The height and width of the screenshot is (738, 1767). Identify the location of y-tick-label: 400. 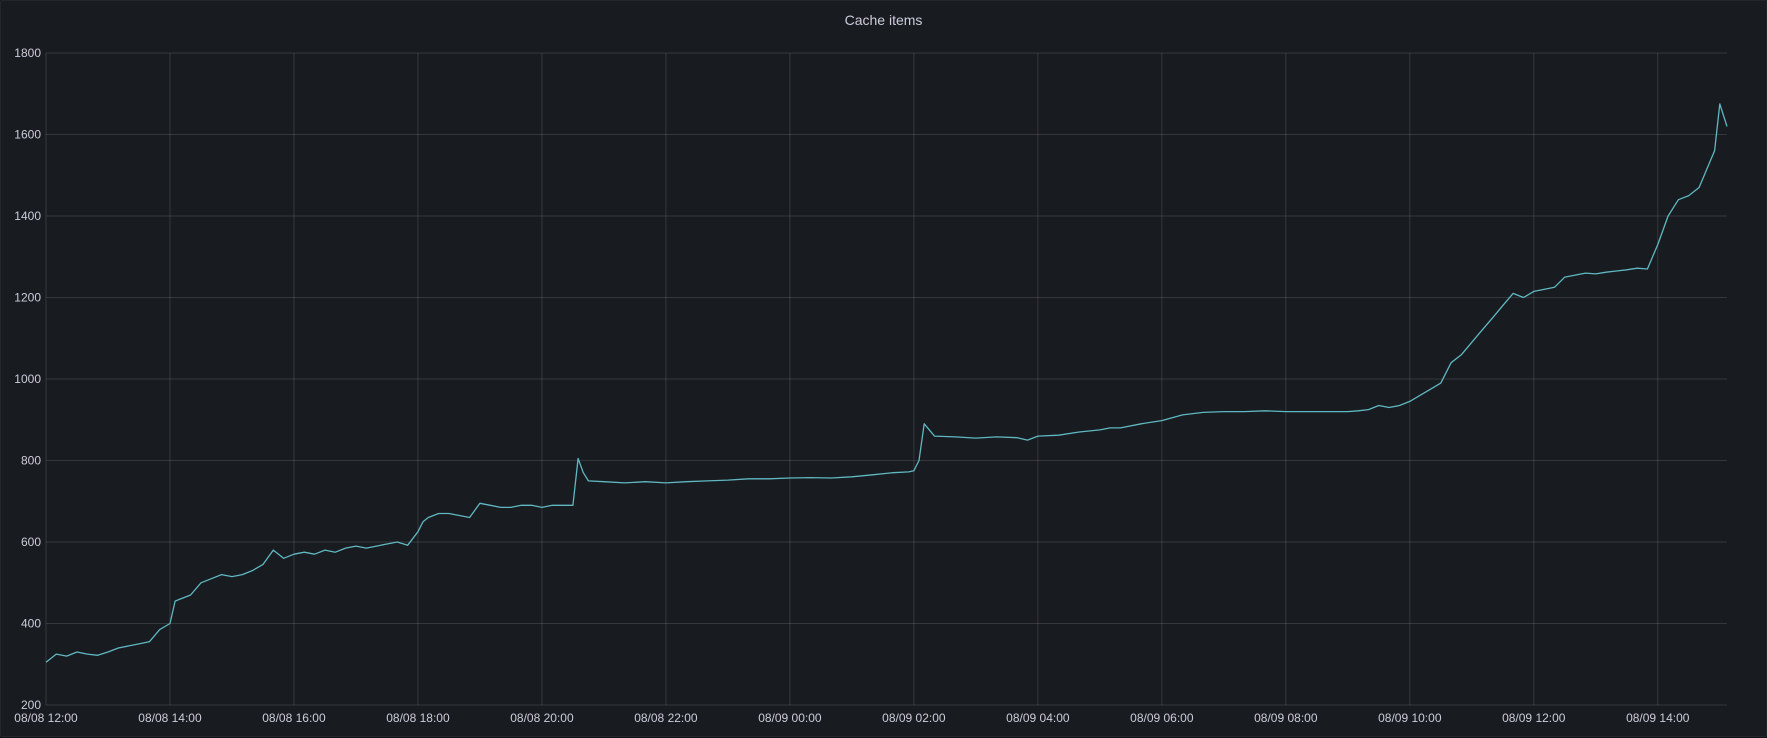
(31, 624).